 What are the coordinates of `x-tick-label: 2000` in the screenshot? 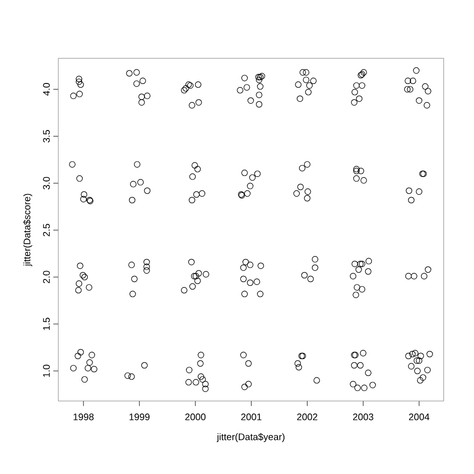 It's located at (195, 417).